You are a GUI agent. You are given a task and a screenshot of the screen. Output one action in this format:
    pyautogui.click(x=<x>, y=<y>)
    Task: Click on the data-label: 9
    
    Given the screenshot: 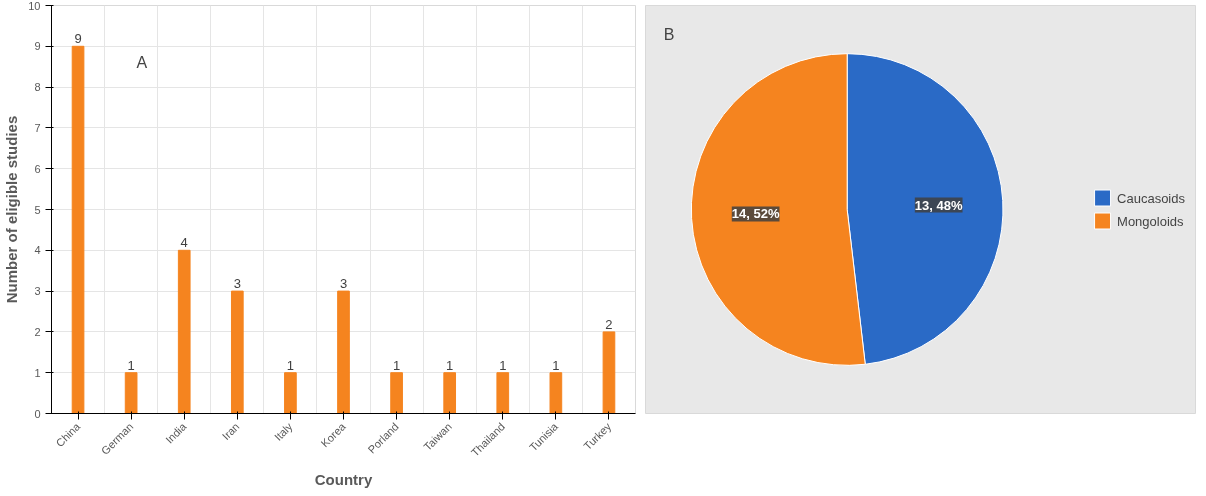 What is the action you would take?
    pyautogui.click(x=78, y=39)
    